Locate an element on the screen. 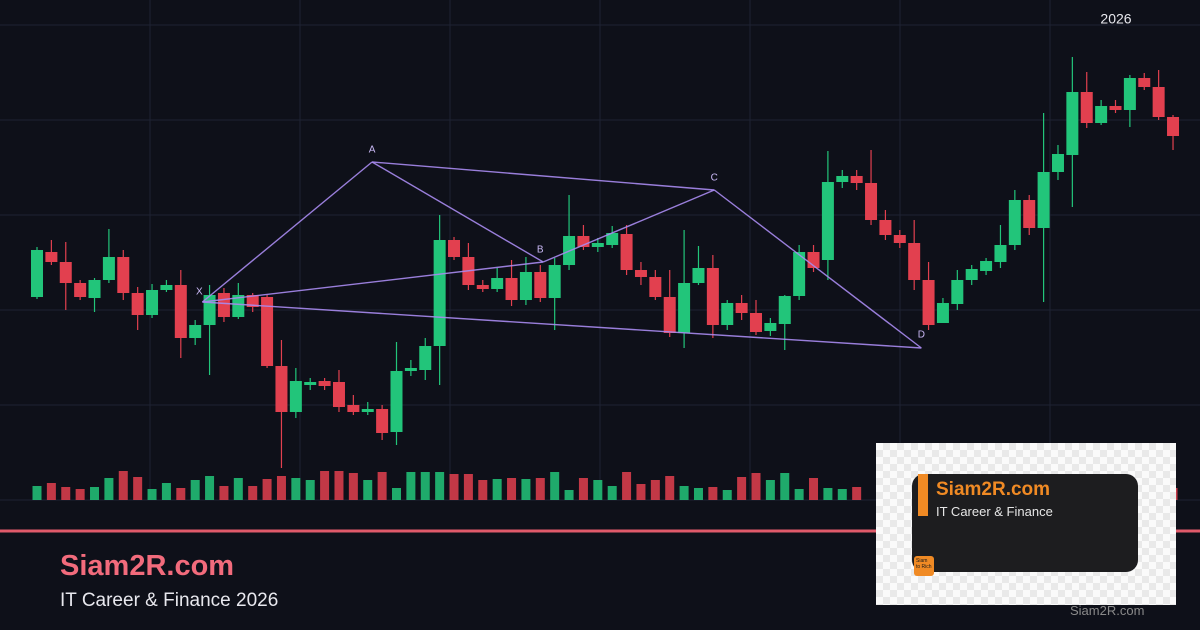  badge-card is located at coordinates (1025, 523).